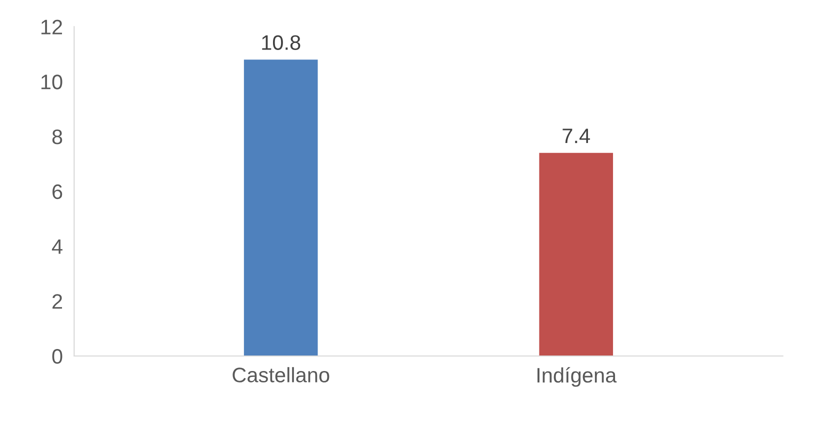  Describe the element at coordinates (57, 192) in the screenshot. I see `y-tick-label: 6` at that location.